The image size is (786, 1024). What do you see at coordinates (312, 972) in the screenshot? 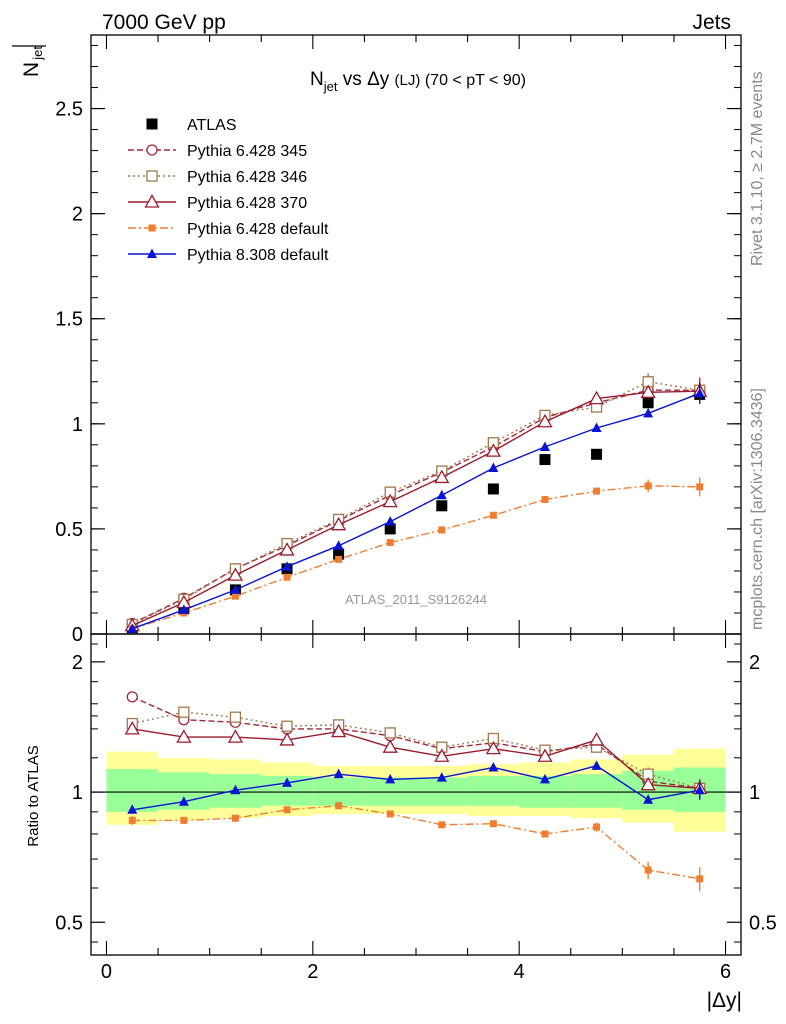
I see `ratio-xtick-label: 2` at bounding box center [312, 972].